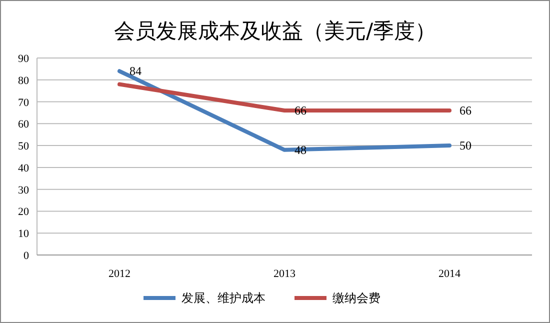 The width and height of the screenshot is (550, 323). What do you see at coordinates (449, 274) in the screenshot?
I see `x-tick-label: 2014` at bounding box center [449, 274].